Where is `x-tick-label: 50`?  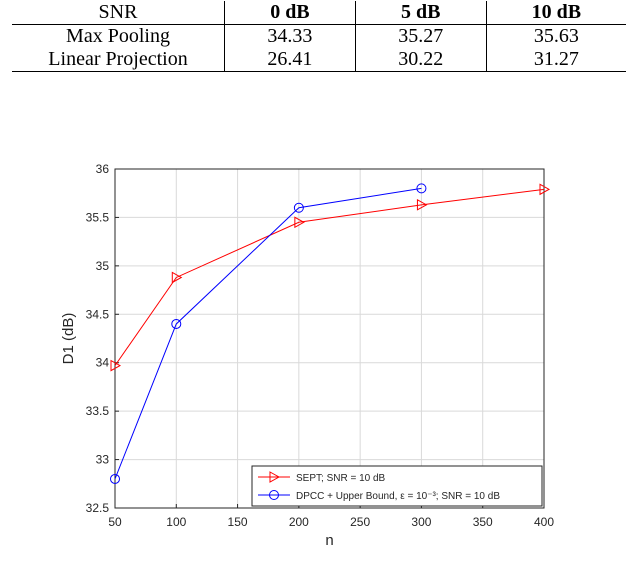
x-tick-label: 50 is located at coordinates (115, 522).